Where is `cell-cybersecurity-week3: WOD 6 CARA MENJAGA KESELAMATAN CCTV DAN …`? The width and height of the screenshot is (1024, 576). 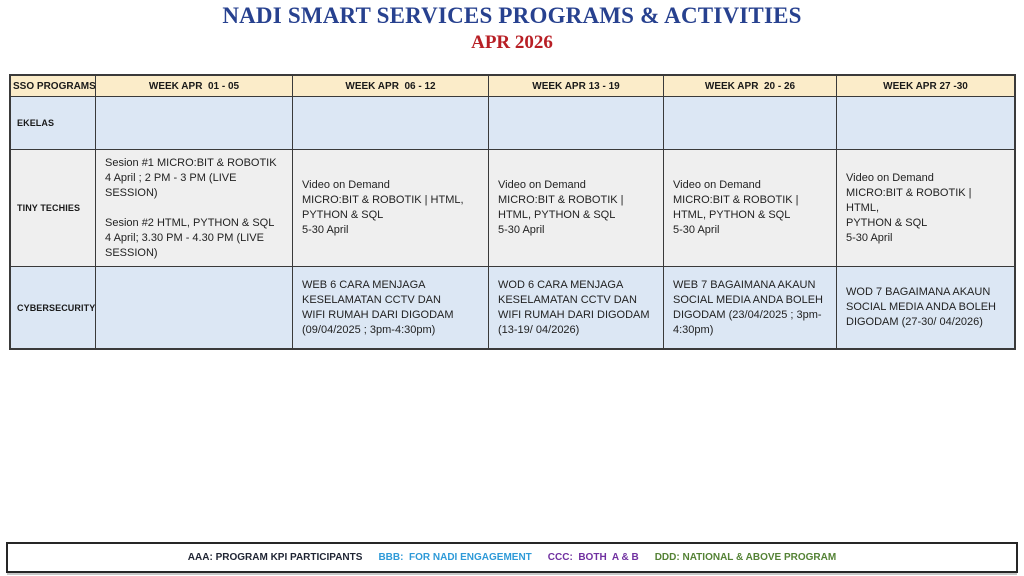
cell-cybersecurity-week3: WOD 6 CARA MENJAGA KESELAMATAN CCTV DAN … is located at coordinates (576, 307).